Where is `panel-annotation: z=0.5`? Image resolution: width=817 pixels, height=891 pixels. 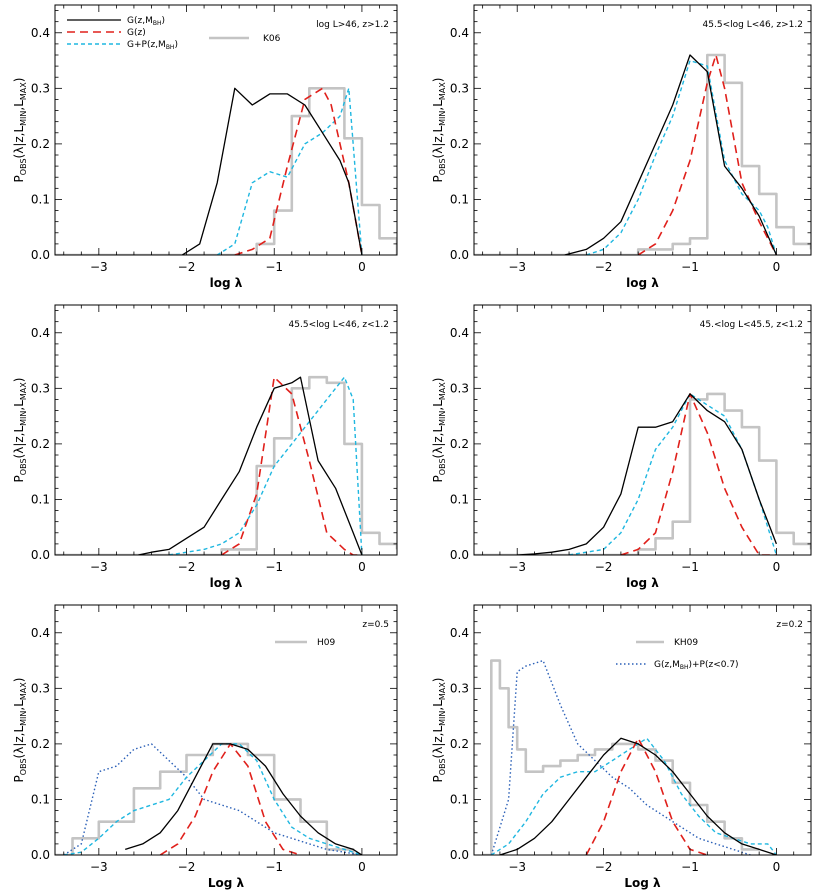
panel-annotation: z=0.5 is located at coordinates (375, 625).